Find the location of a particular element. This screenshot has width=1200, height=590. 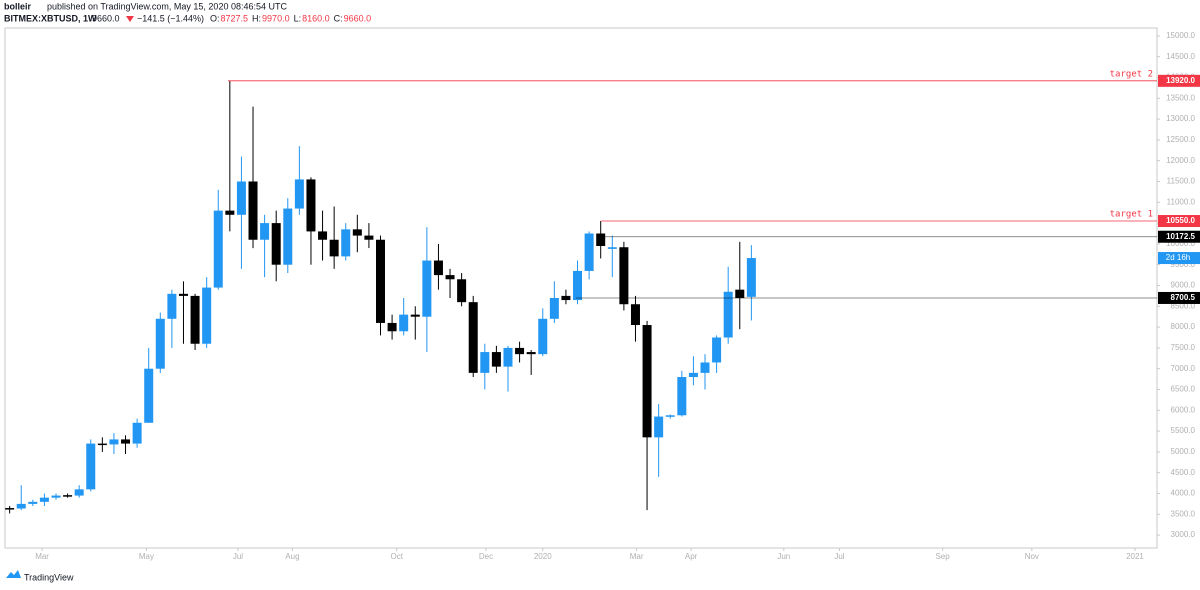

y-tick-label: 3500.0 is located at coordinates (1183, 513).